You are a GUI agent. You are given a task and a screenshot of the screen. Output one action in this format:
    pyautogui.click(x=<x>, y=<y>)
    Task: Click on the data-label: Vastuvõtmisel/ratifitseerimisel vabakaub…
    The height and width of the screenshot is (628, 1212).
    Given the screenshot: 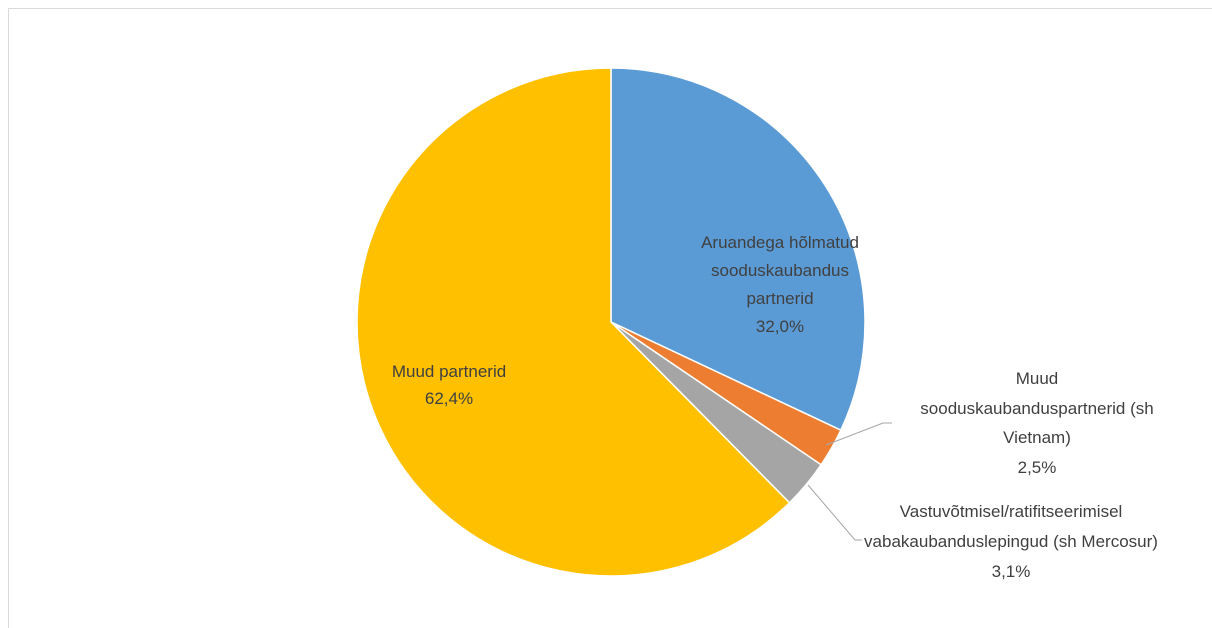 What is the action you would take?
    pyautogui.click(x=1011, y=542)
    